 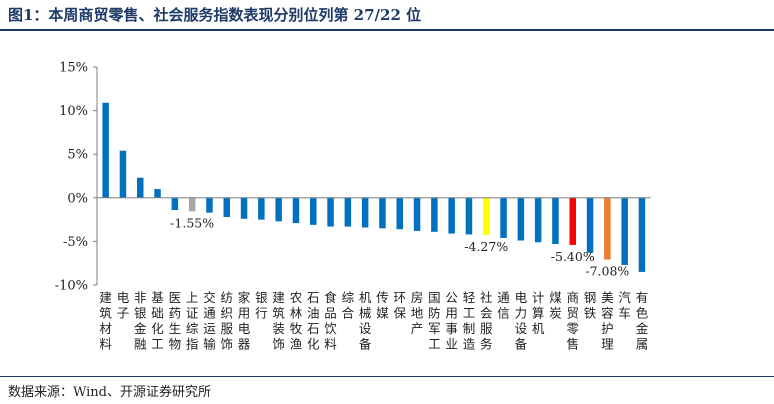 I want to click on y-tick-label: -5%, so click(x=75, y=242).